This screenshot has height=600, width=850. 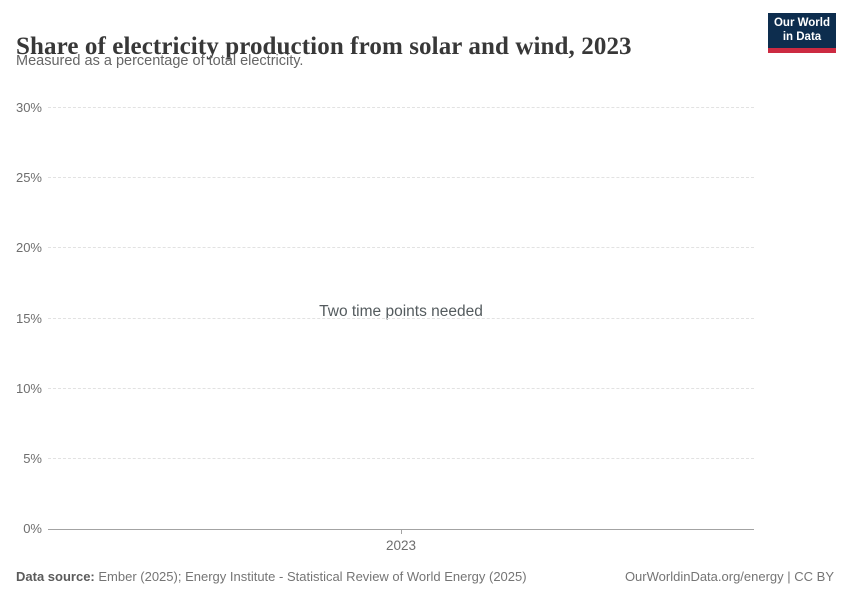 What do you see at coordinates (55, 576) in the screenshot?
I see `data-source-label: Data source:` at bounding box center [55, 576].